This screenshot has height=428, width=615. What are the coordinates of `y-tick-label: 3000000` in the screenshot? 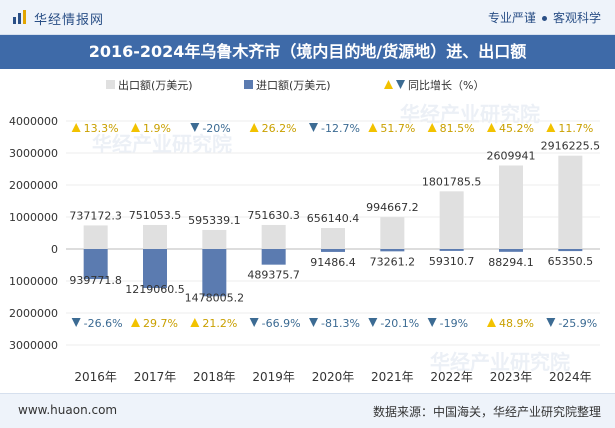 It's located at (33, 345).